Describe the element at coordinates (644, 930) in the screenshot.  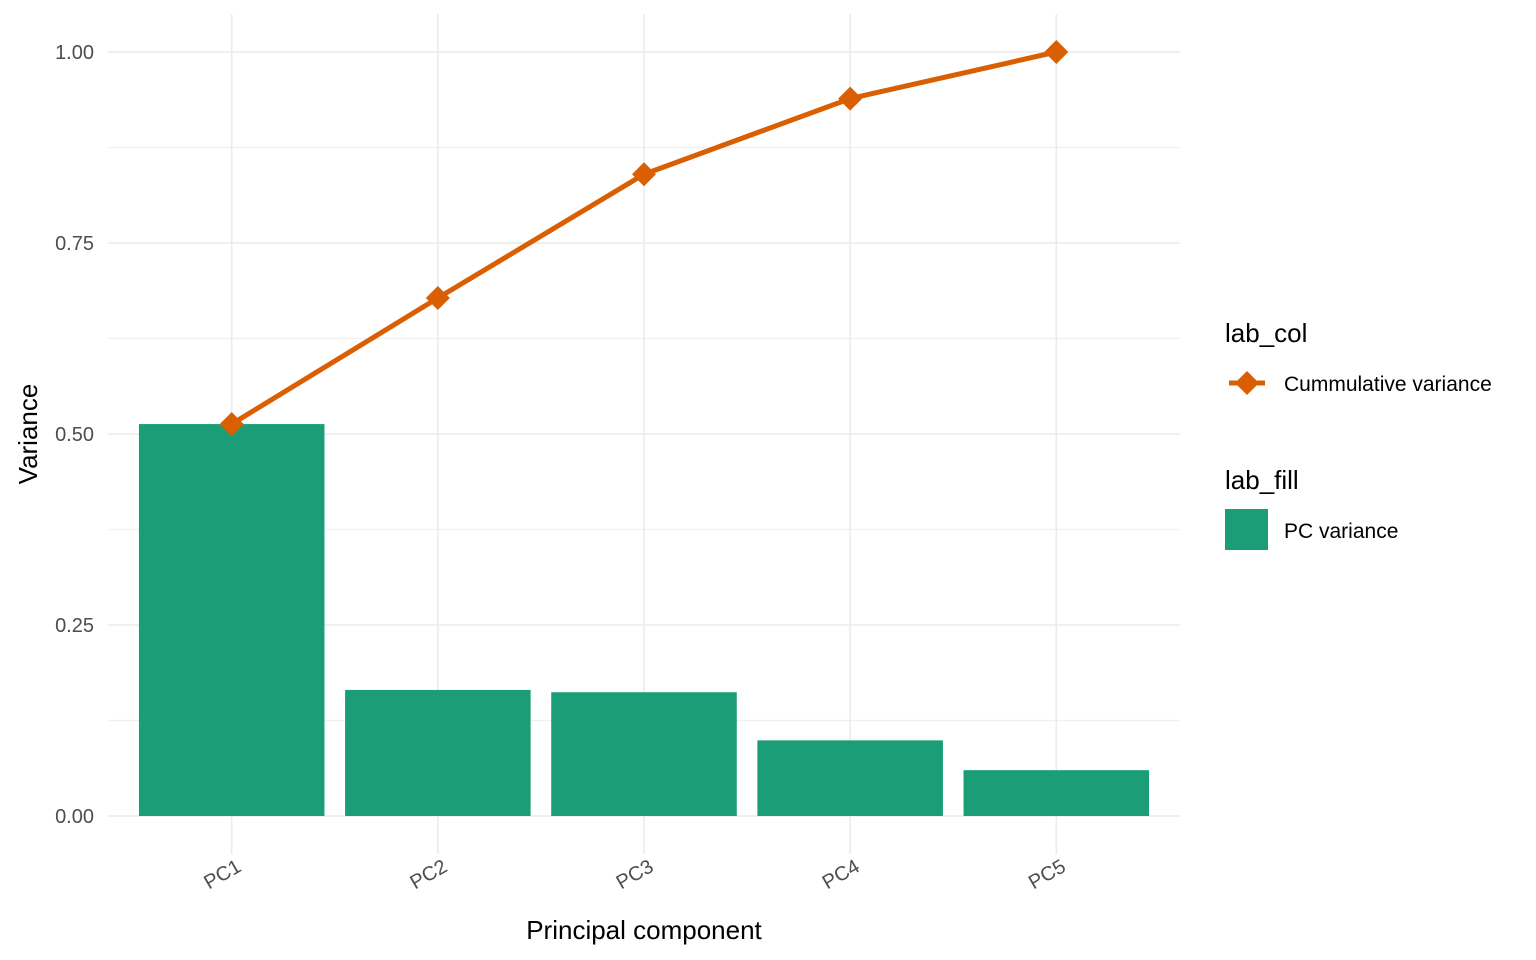
I see `x-axis-title: Principal component` at that location.